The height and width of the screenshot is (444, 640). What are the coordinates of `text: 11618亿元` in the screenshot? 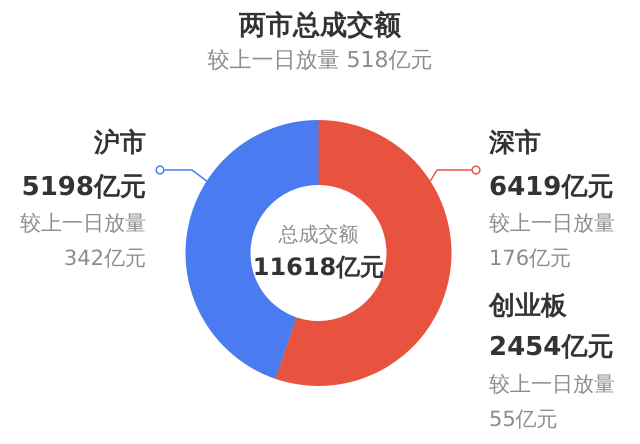 It's located at (318, 267).